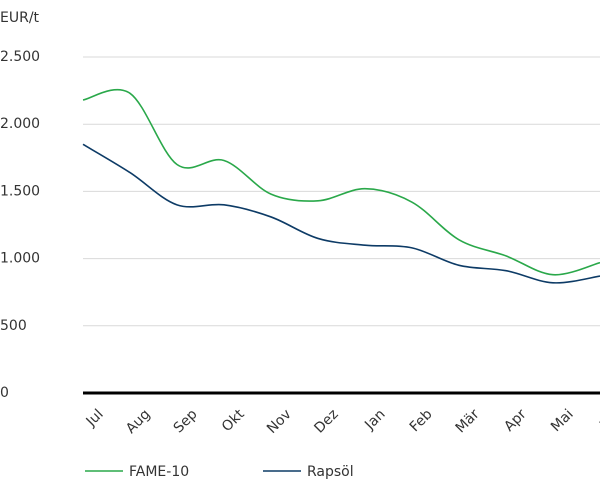 This screenshot has width=600, height=483. What do you see at coordinates (330, 472) in the screenshot?
I see `legend-label: Rapsöl` at bounding box center [330, 472].